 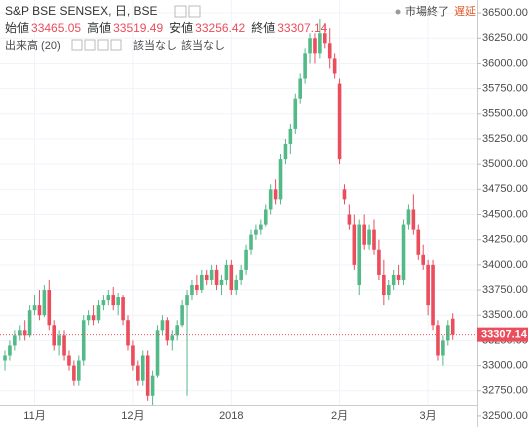 What do you see at coordinates (180, 11) in the screenshot?
I see `settings-icon` at bounding box center [180, 11].